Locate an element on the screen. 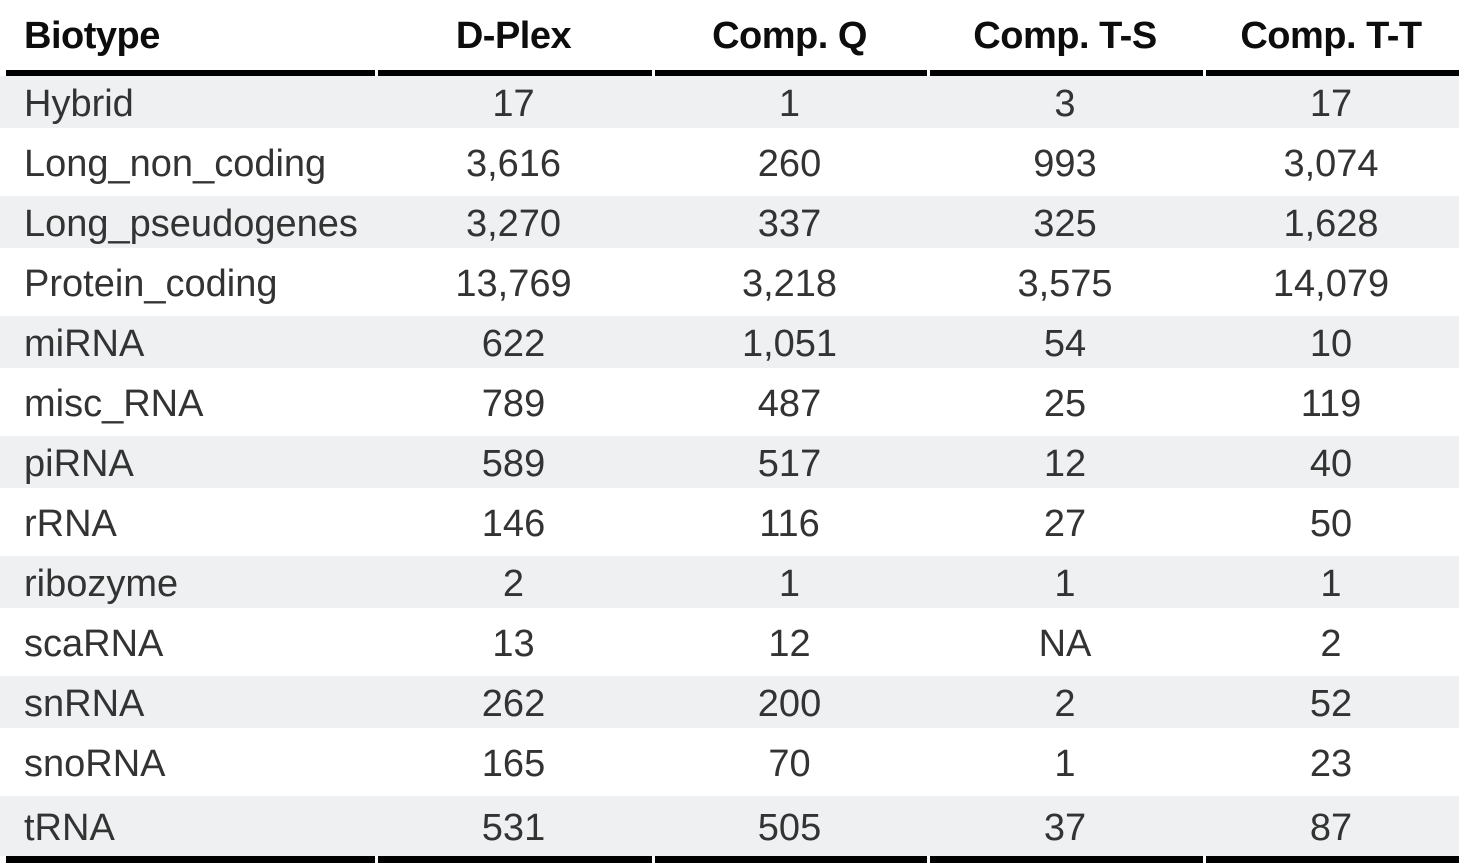  value-cell: 505 is located at coordinates (789, 827).